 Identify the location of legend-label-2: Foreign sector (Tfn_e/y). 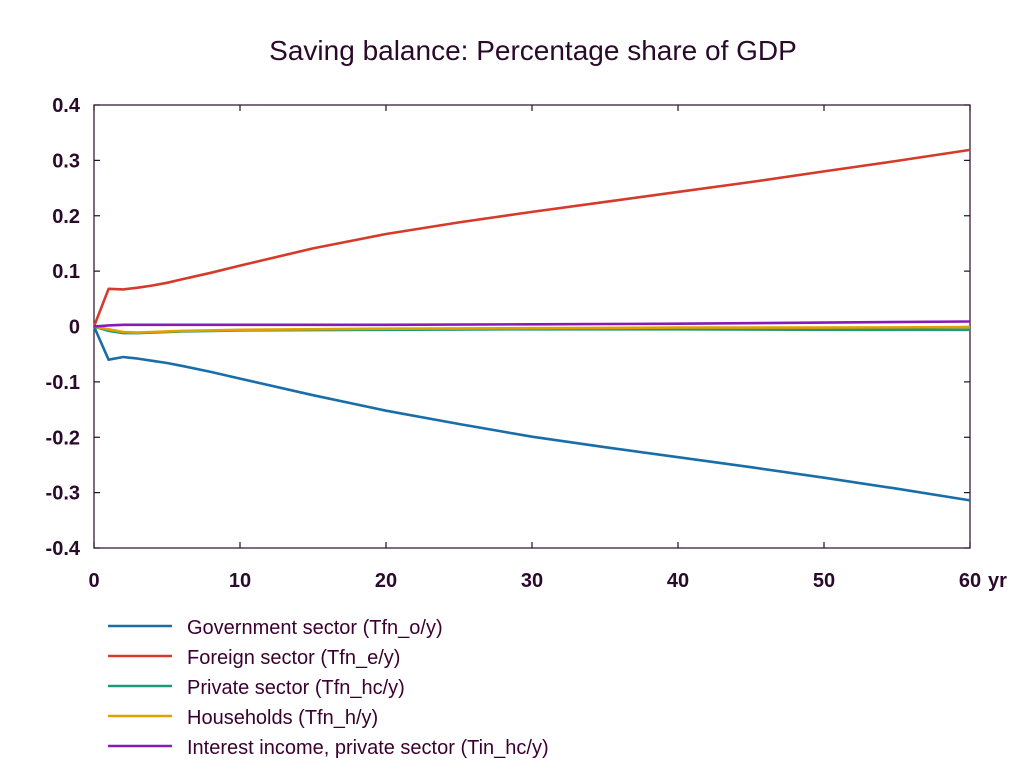
(293, 658).